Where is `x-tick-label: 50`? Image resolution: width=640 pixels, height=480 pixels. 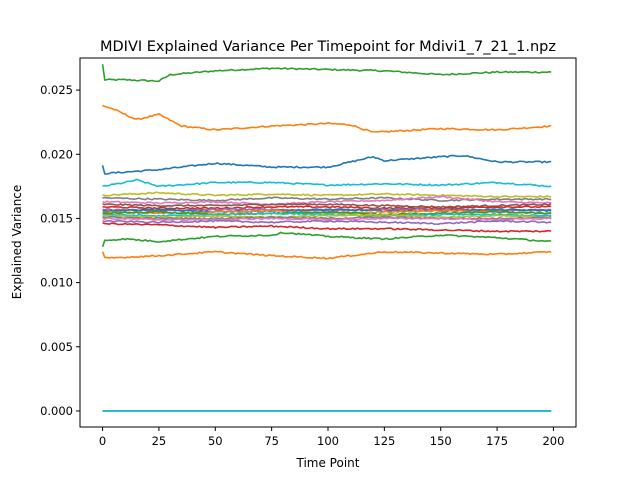
x-tick-label: 50 is located at coordinates (215, 441).